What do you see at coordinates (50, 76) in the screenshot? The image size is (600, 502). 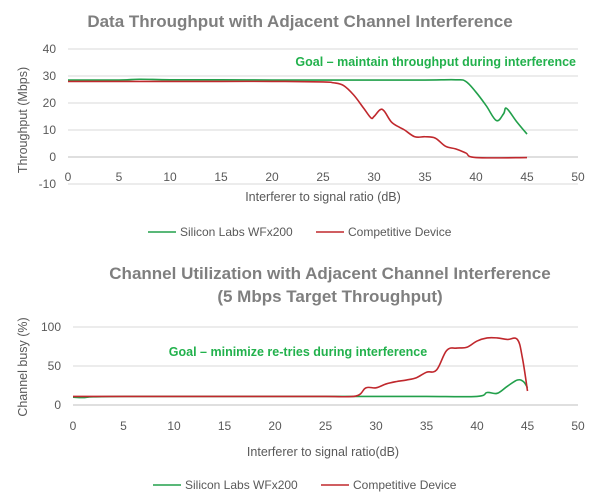 I see `chart1-y-tick-label: 30` at bounding box center [50, 76].